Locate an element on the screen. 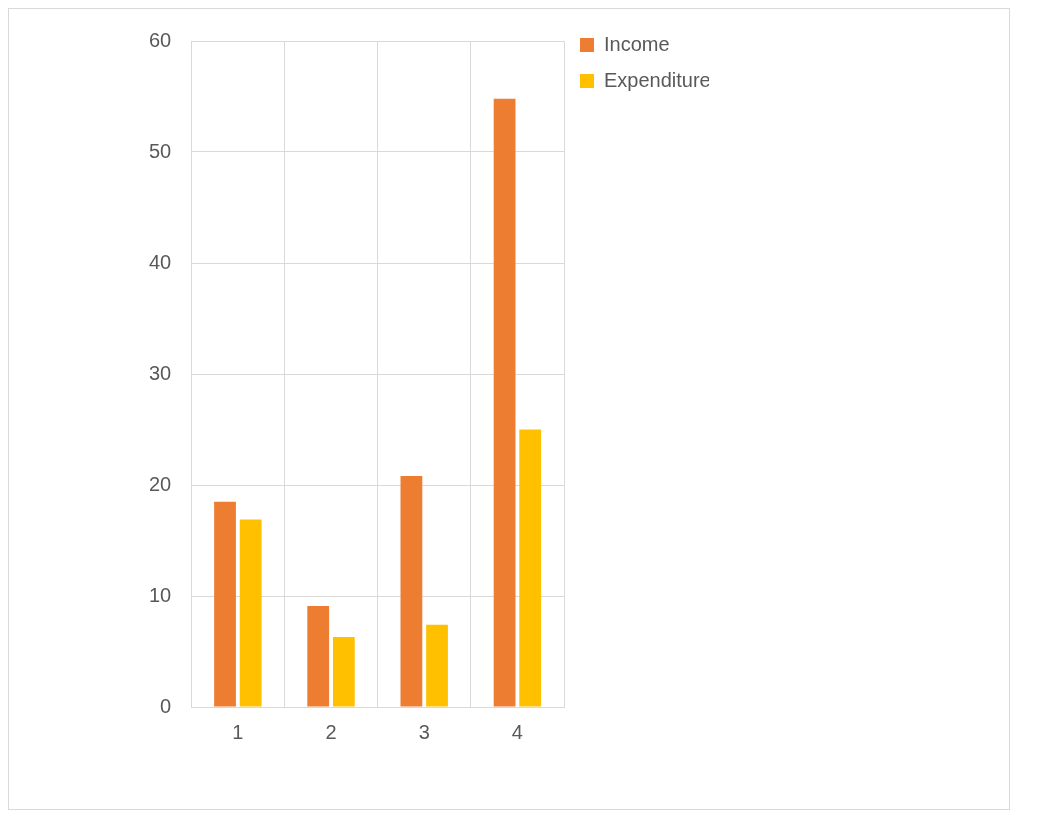  y-tick-label: 60 is located at coordinates (160, 39).